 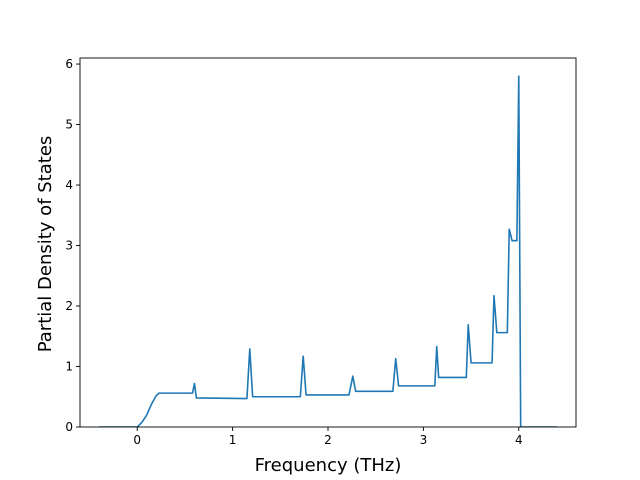 I want to click on x-axis-ticks: 0 1 2 3 4, so click(x=328, y=437).